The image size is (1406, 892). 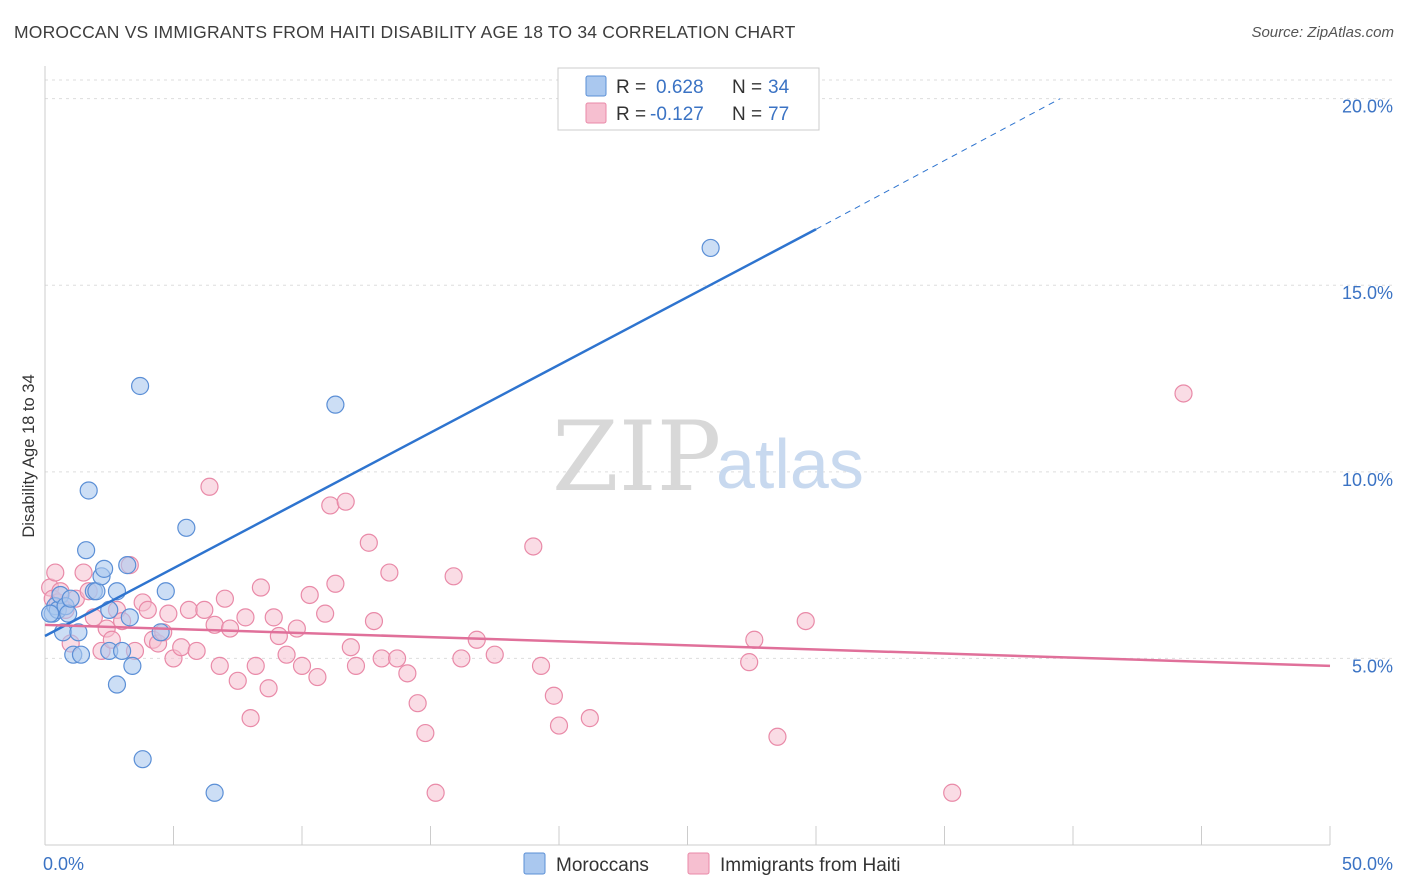 I want to click on x-tick-labels: 0.0% 50.0%, so click(x=718, y=864).